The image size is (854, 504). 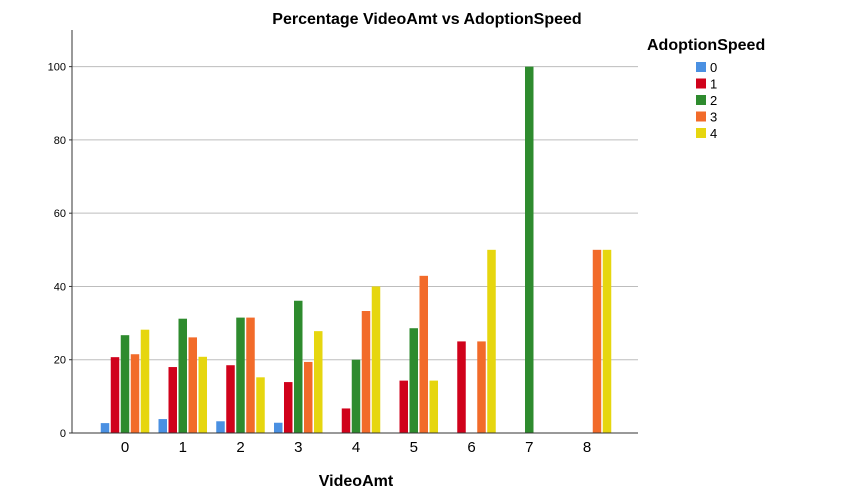 I want to click on x-tick-label: 2, so click(x=240, y=447).